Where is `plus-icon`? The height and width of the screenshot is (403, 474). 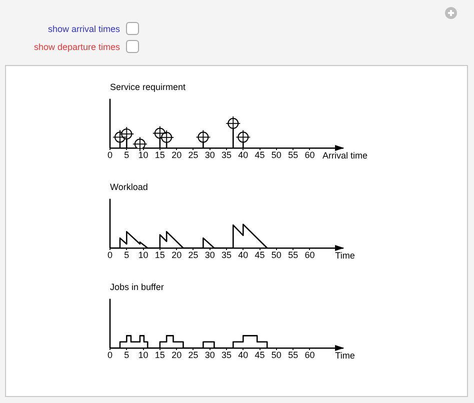 plus-icon is located at coordinates (451, 13).